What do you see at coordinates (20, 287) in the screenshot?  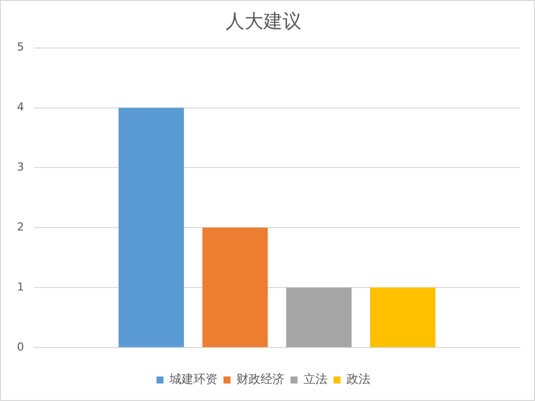 I see `y-tick-label: 1` at bounding box center [20, 287].